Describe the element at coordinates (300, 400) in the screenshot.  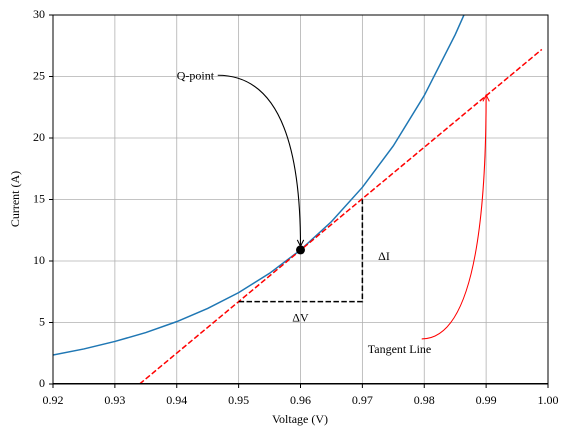
I see `x-tick-label: 0.96` at that location.